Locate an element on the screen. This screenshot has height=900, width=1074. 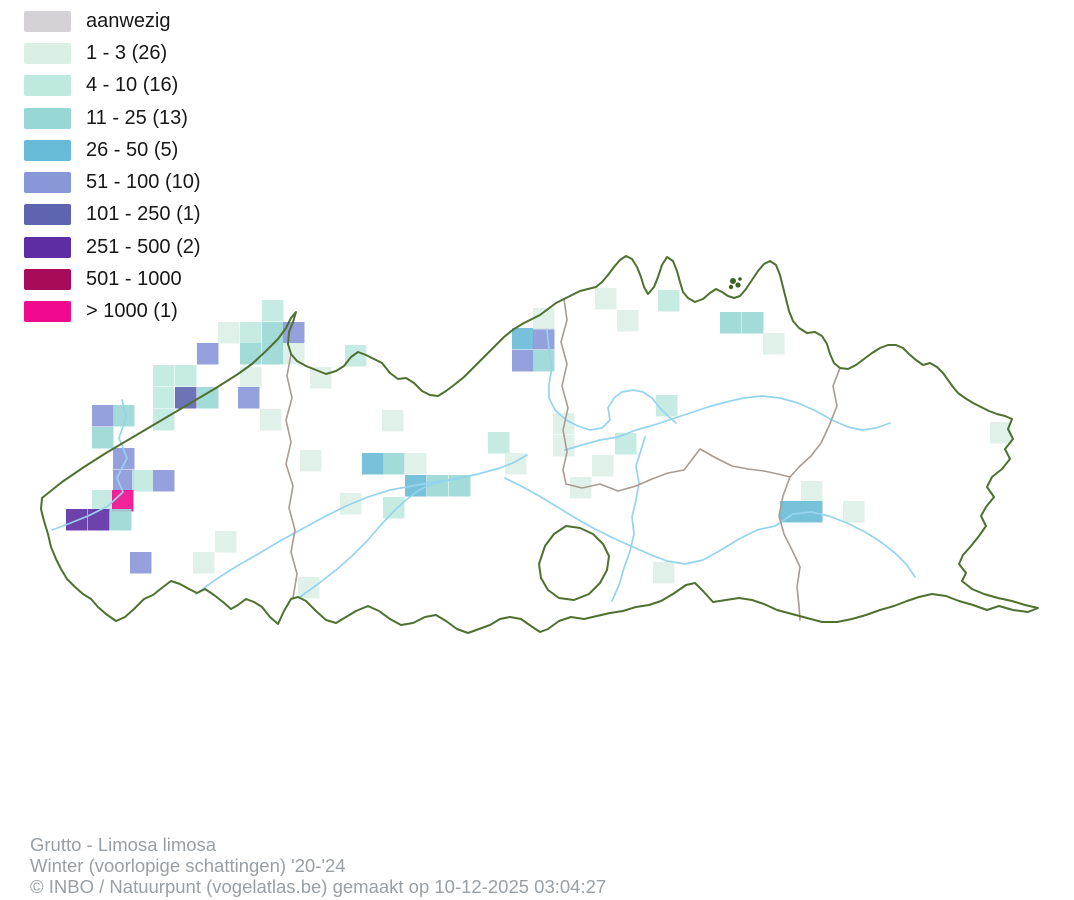
antwerp-city-marker is located at coordinates (735, 283).